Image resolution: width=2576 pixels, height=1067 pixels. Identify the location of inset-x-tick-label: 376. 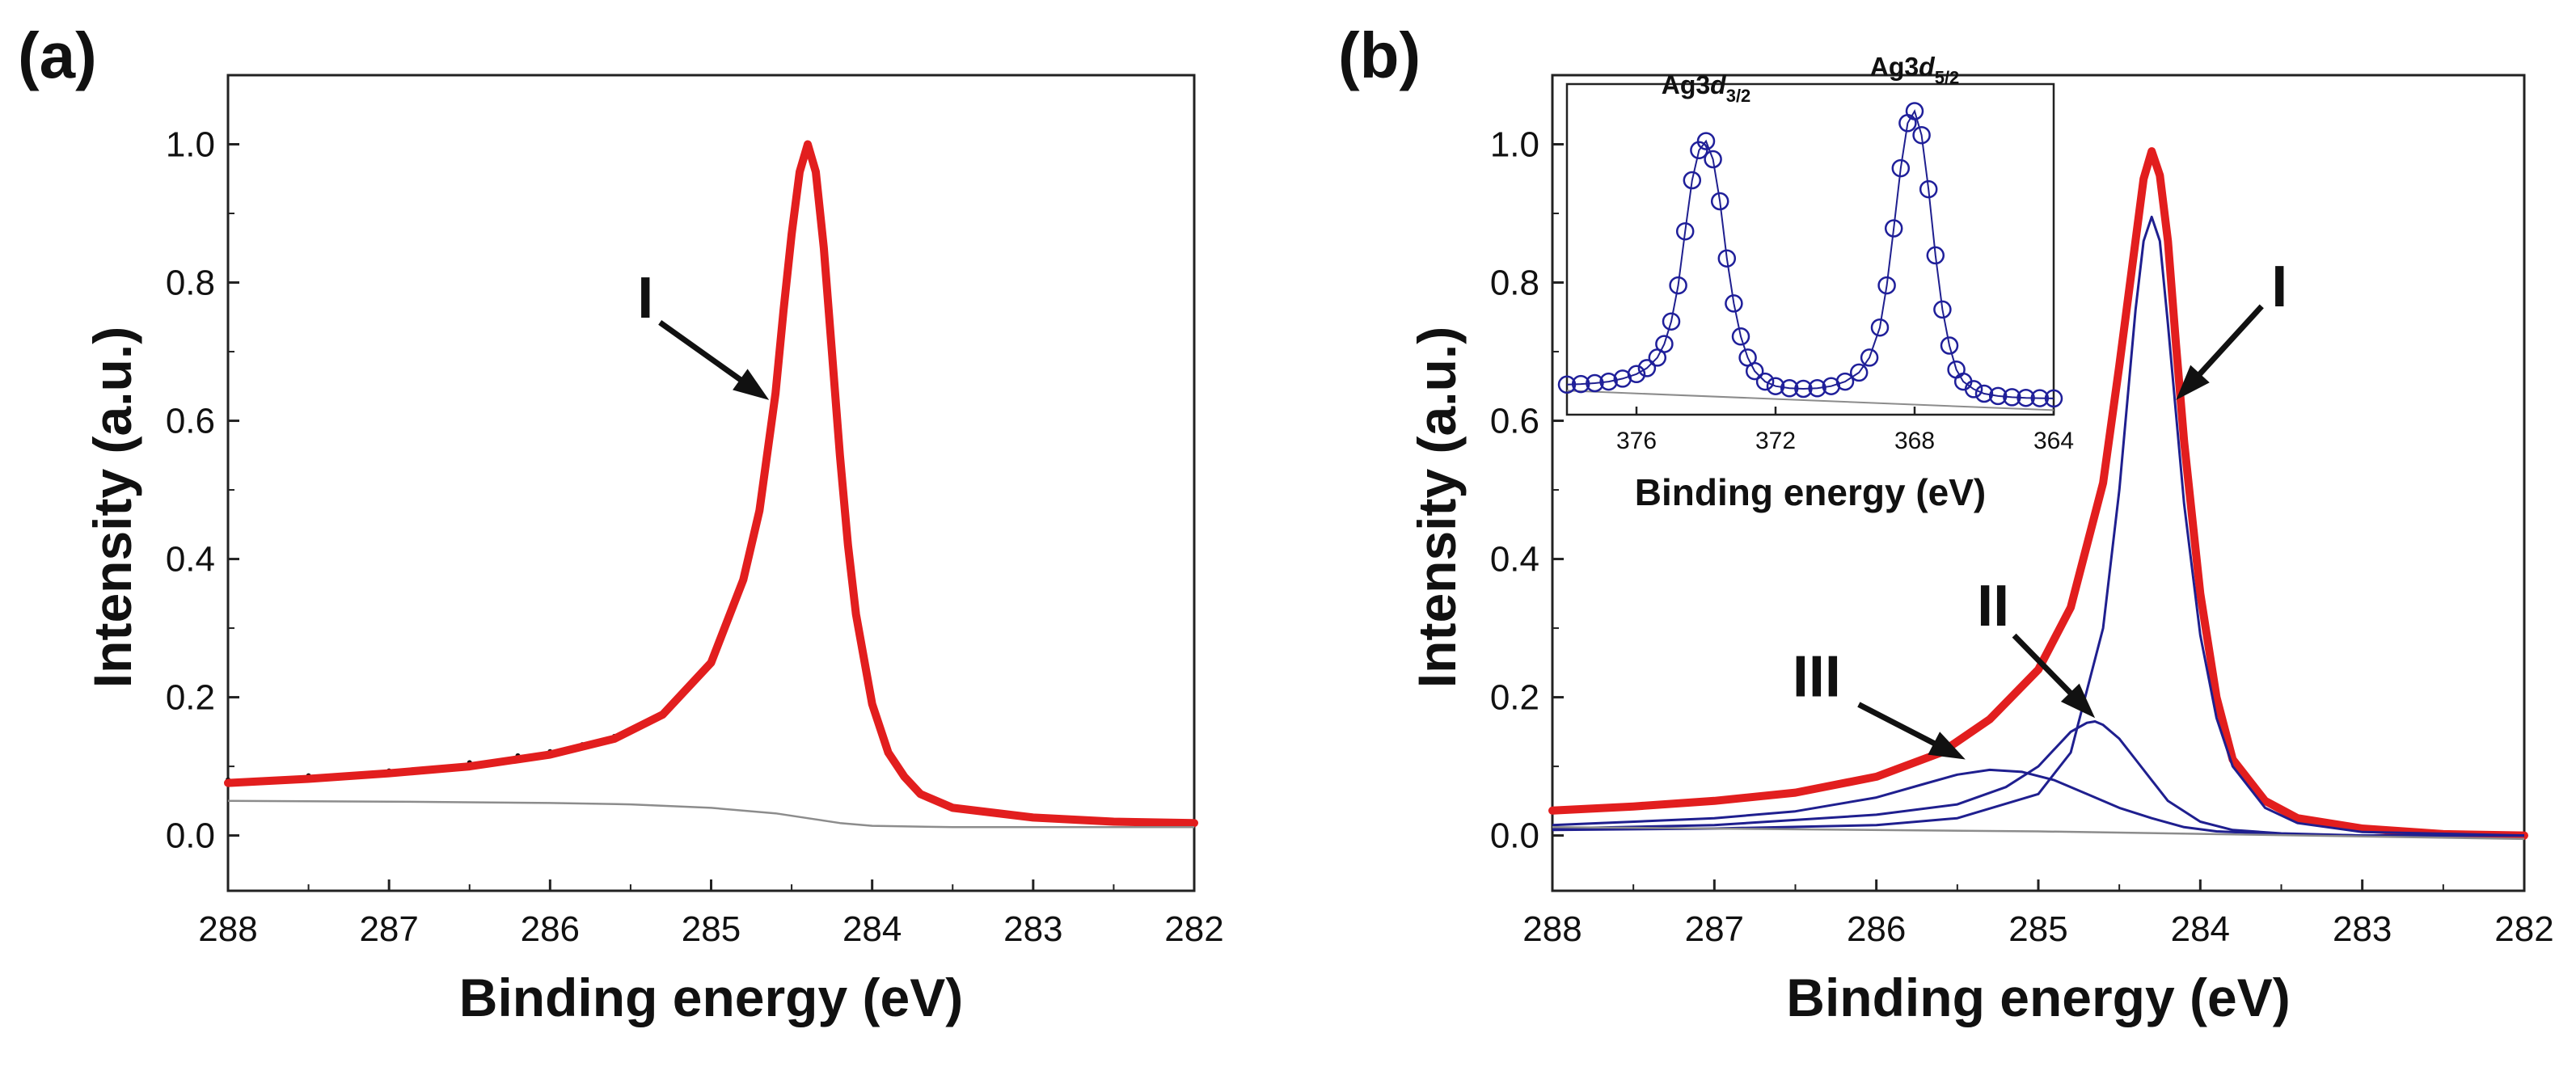
(1636, 441).